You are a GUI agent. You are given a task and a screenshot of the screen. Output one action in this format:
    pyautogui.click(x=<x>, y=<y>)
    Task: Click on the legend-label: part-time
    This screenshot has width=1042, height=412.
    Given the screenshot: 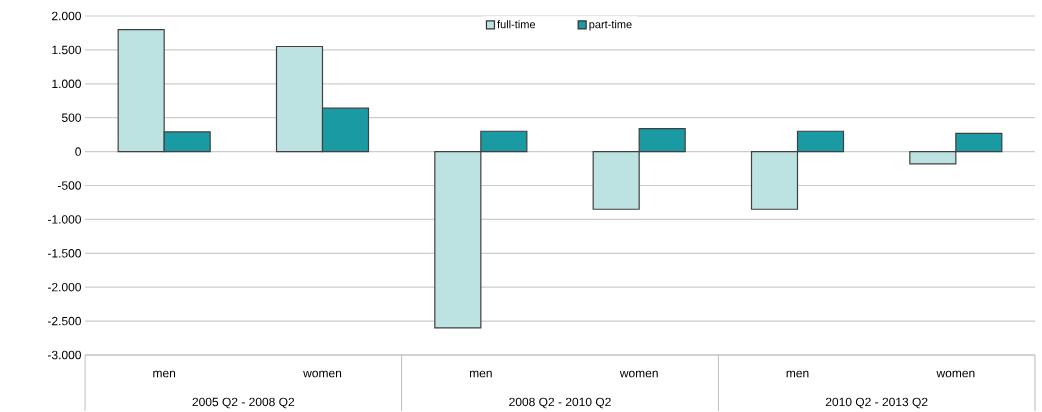 What is the action you would take?
    pyautogui.click(x=610, y=25)
    